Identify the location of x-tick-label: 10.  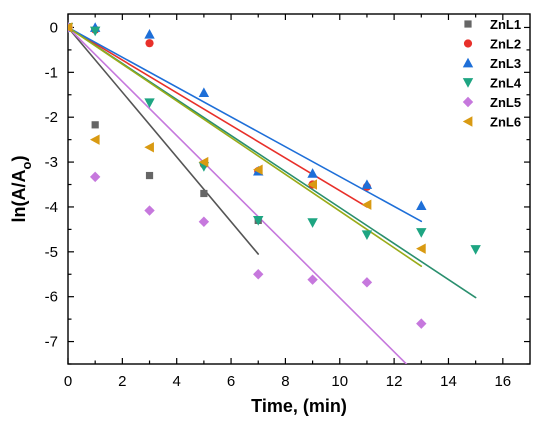
(339, 381).